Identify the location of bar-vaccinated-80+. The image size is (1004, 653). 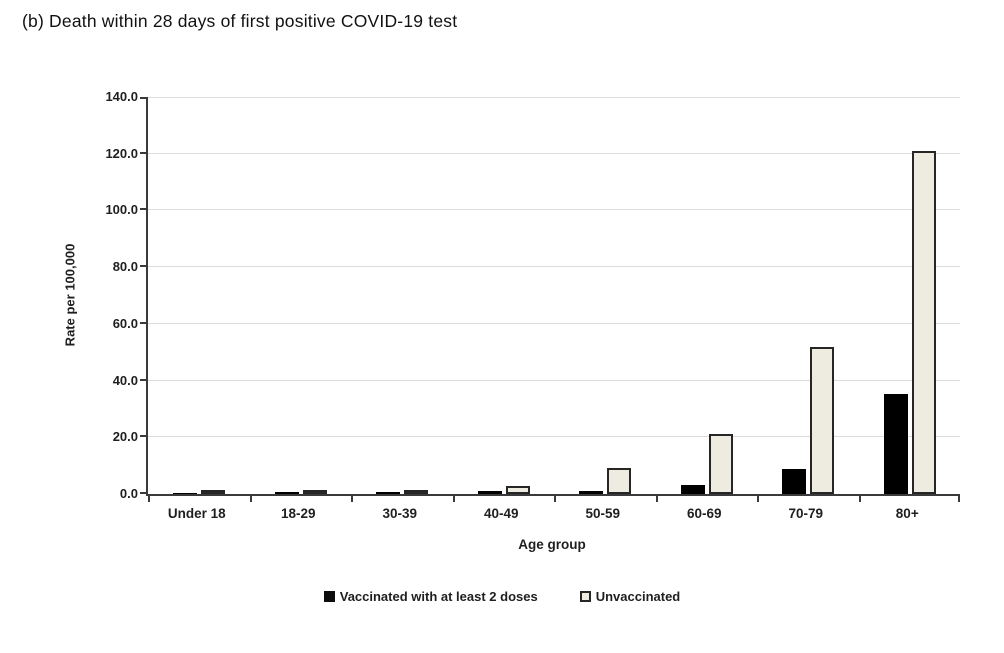
(895, 443).